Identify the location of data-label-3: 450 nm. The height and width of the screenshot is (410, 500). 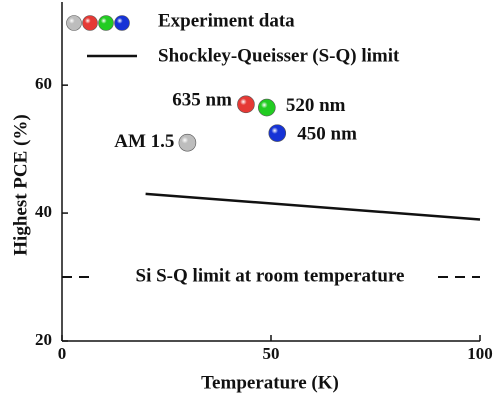
(327, 133).